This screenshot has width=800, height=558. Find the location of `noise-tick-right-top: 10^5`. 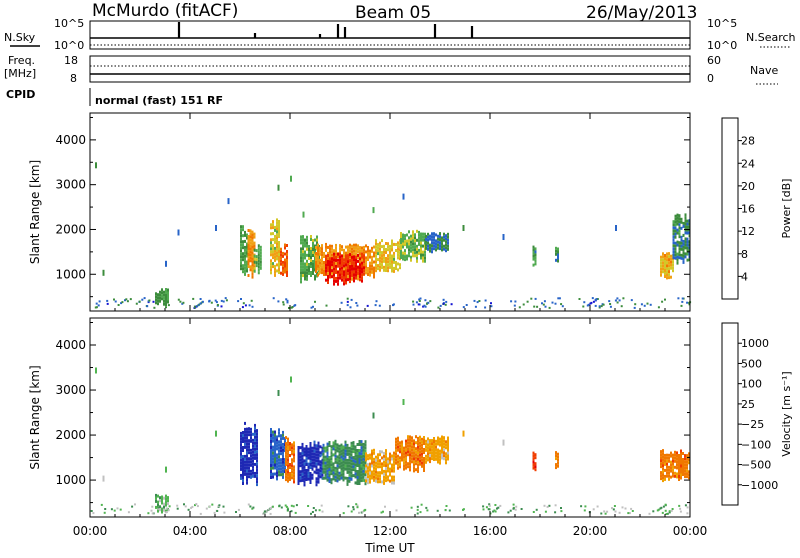

noise-tick-right-top: 10^5 is located at coordinates (722, 23).